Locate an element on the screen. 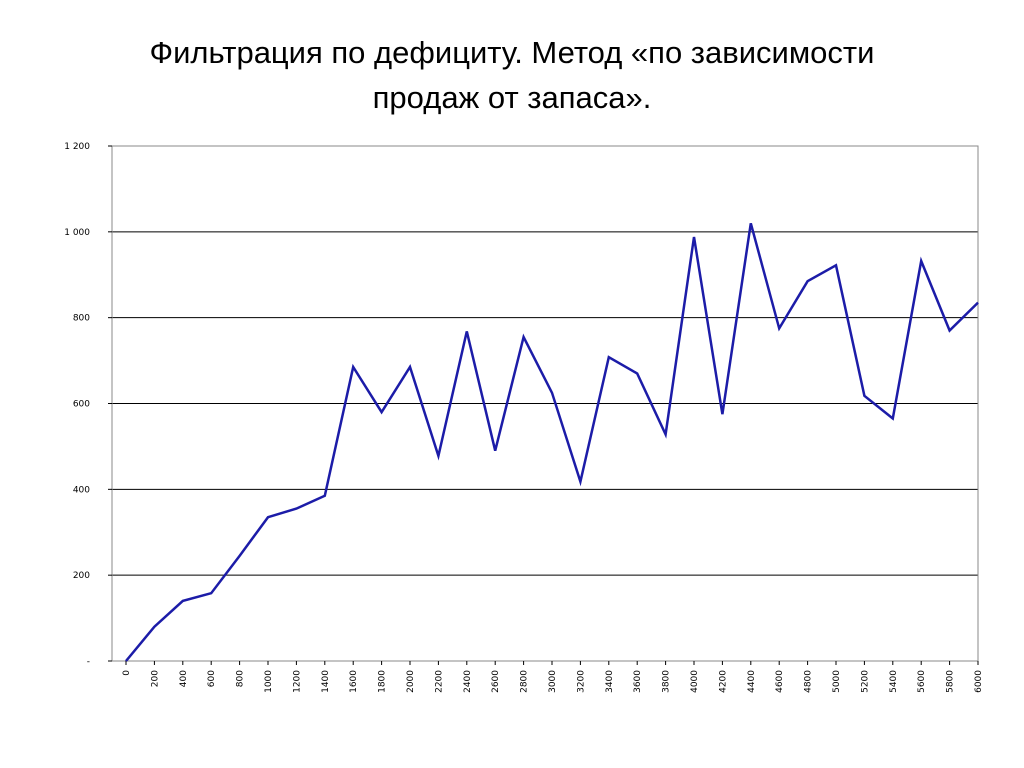 The image size is (1024, 768). x-tick-label: 5600 is located at coordinates (922, 681).